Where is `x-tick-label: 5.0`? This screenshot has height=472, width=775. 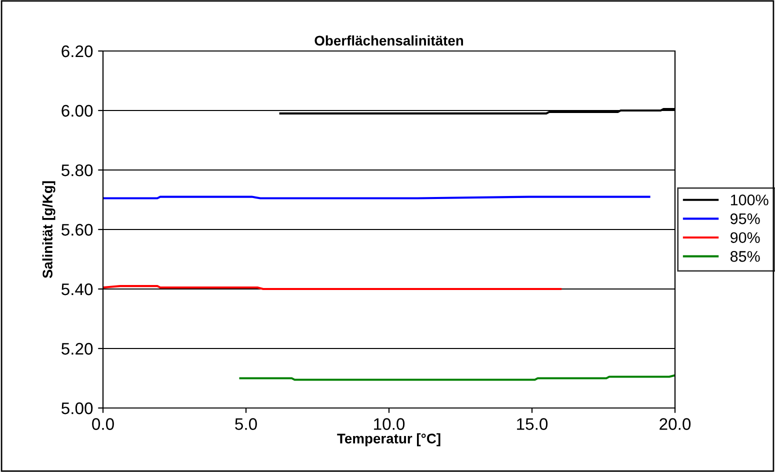 x-tick-label: 5.0 is located at coordinates (246, 424).